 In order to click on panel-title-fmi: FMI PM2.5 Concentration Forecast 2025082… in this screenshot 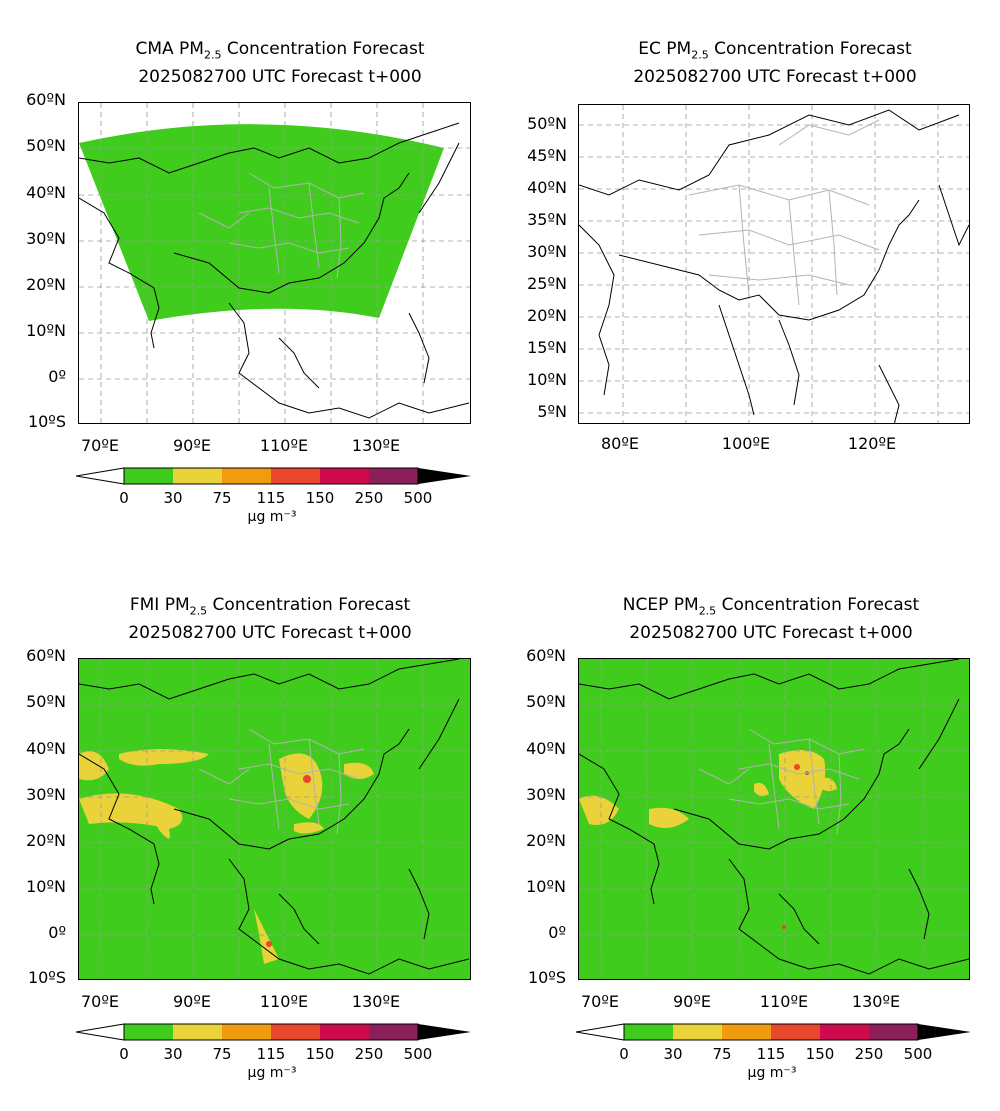, I will do `click(270, 619)`.